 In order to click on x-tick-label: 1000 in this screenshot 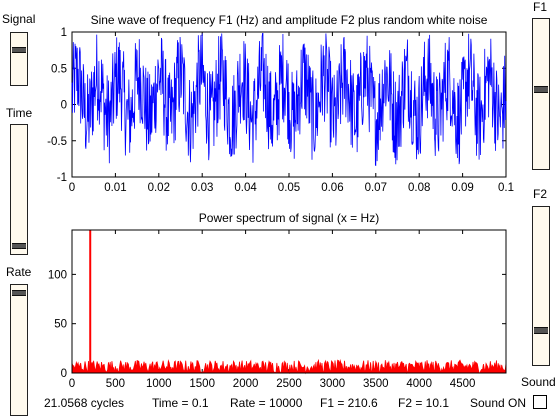, I will do `click(159, 384)`.